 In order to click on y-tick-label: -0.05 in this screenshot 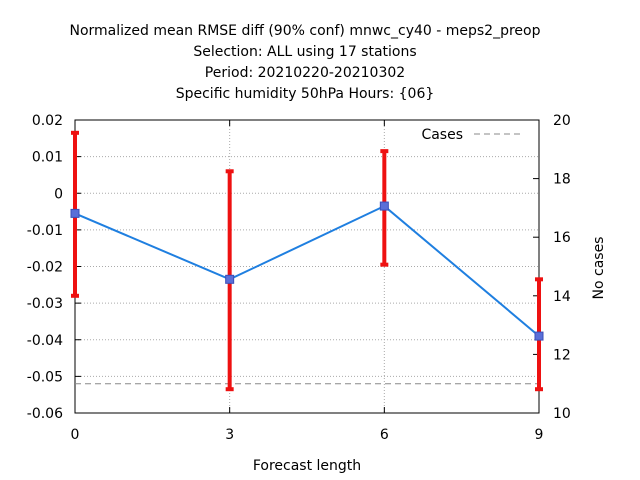, I will do `click(45, 377)`.